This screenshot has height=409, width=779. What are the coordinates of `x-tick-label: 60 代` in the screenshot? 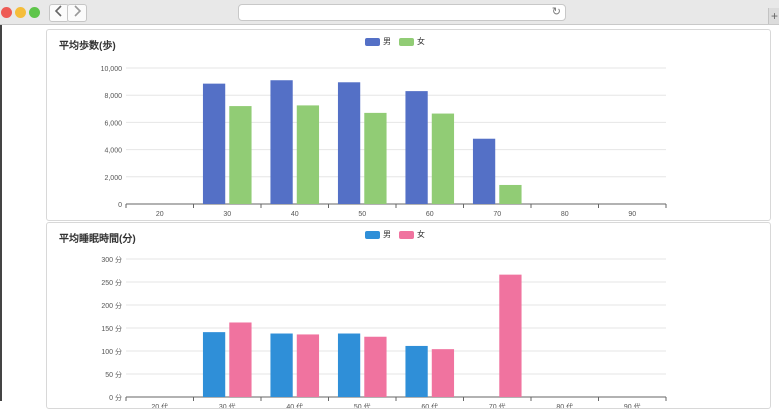 It's located at (429, 405).